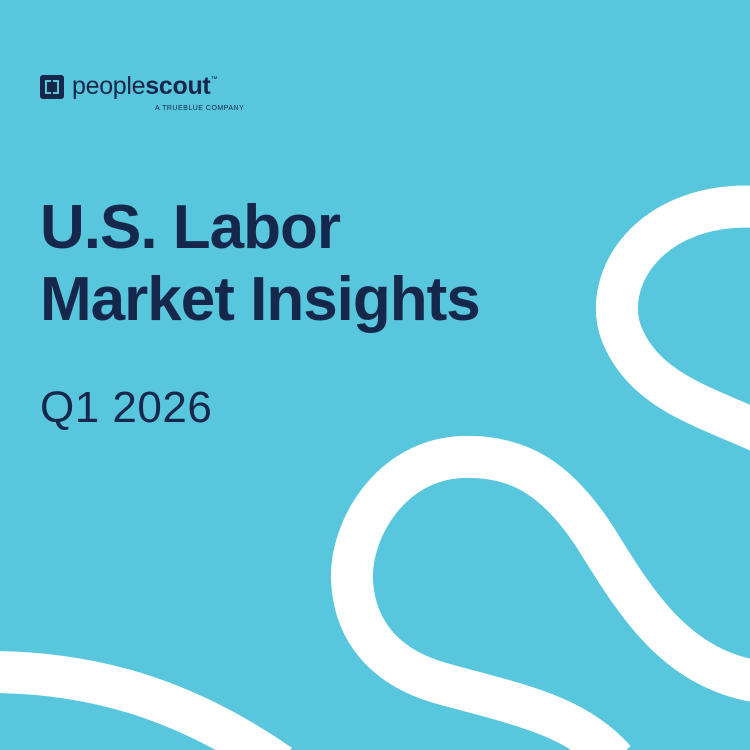 This screenshot has width=750, height=750. What do you see at coordinates (146, 700) in the screenshot?
I see `curve-bottom-left` at bounding box center [146, 700].